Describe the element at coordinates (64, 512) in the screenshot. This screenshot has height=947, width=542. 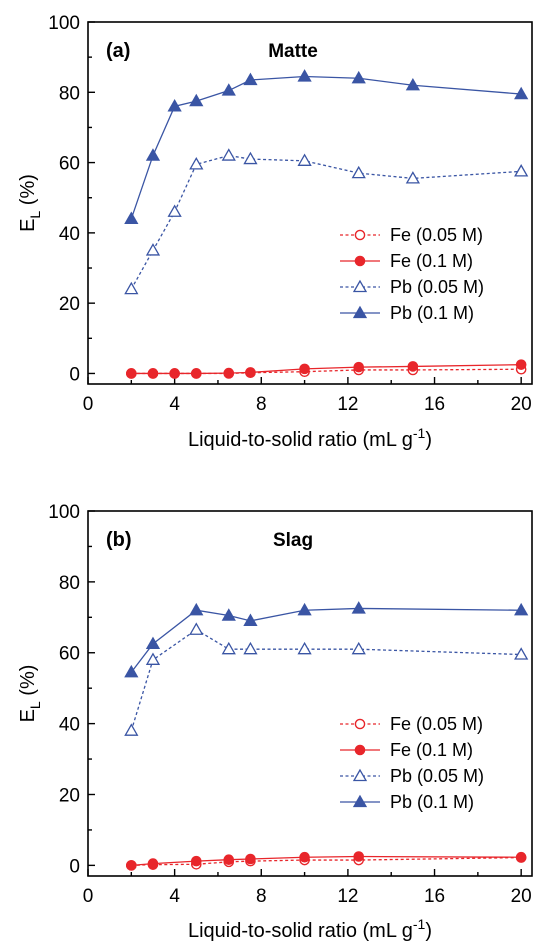
I see `y-tick-label: 100` at that location.